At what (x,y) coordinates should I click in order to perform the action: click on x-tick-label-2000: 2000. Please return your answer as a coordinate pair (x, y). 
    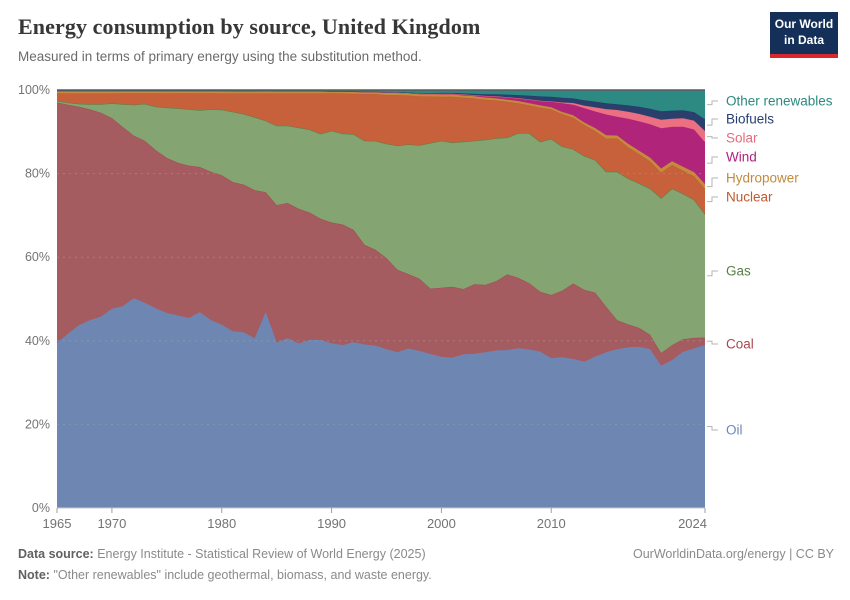
    Looking at the image, I should click on (441, 523).